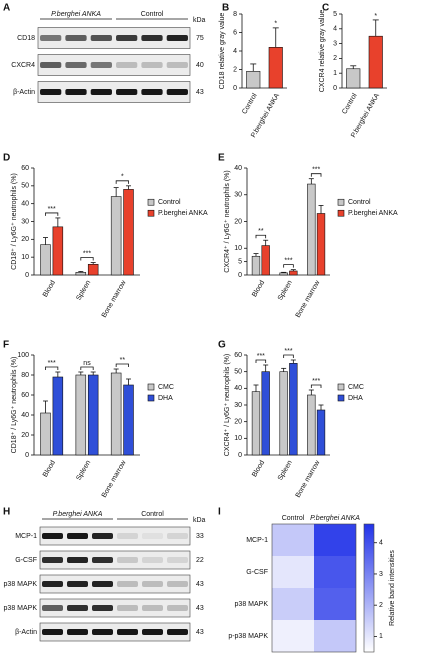  Describe the element at coordinates (200, 38) in the screenshot. I see `kda-label: 75` at that location.